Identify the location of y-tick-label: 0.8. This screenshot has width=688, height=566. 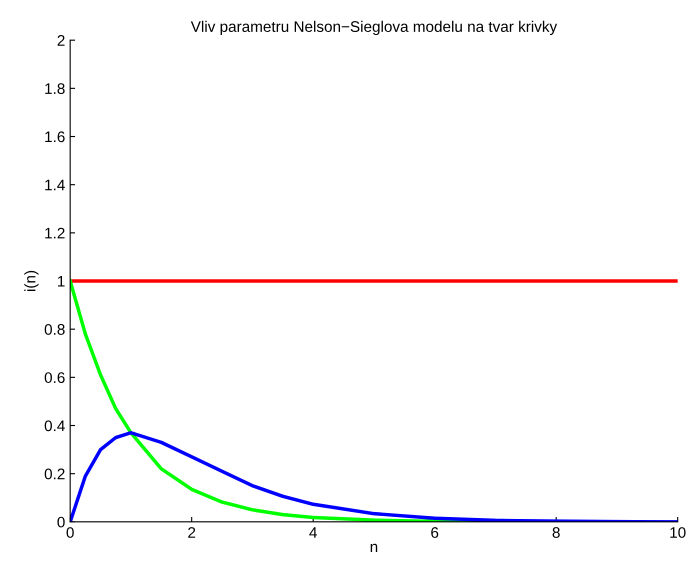
(54, 329).